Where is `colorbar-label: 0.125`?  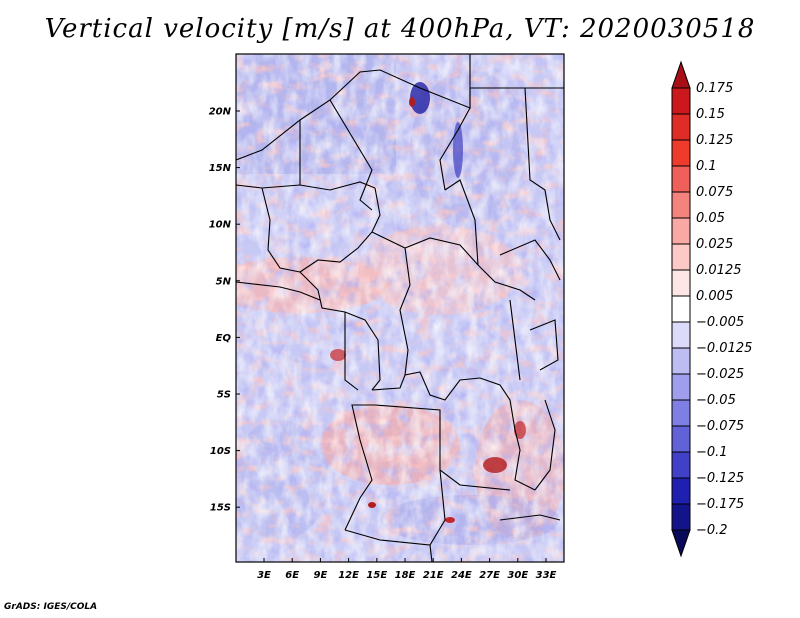 colorbar-label: 0.125 is located at coordinates (714, 140).